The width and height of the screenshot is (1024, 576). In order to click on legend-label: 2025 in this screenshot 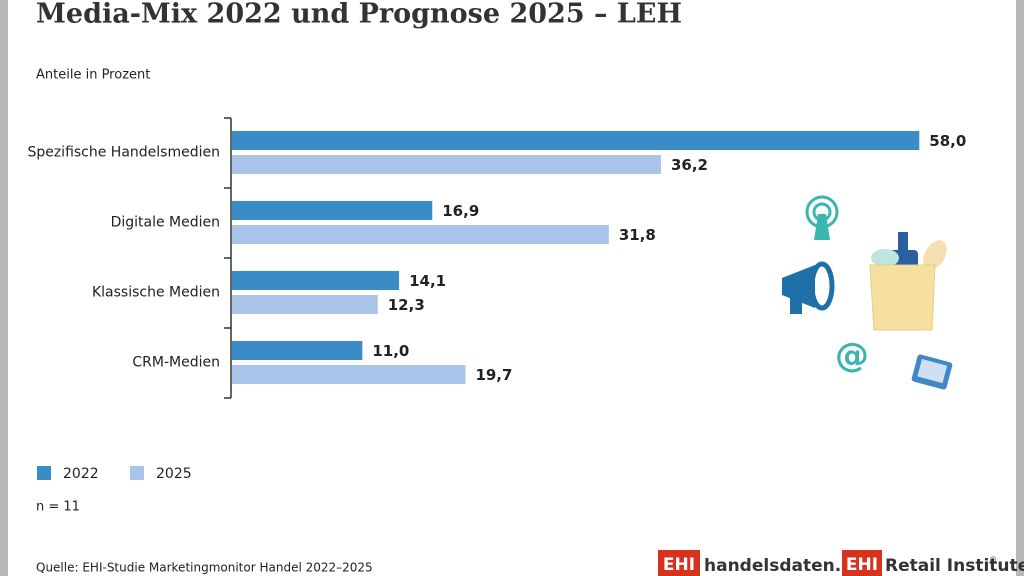, I will do `click(174, 474)`.